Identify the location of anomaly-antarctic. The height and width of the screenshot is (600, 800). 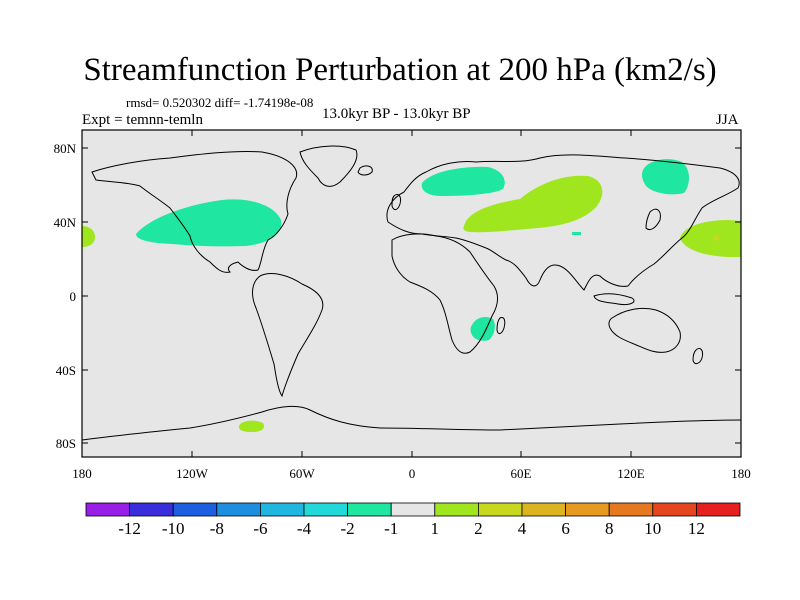
(251, 426).